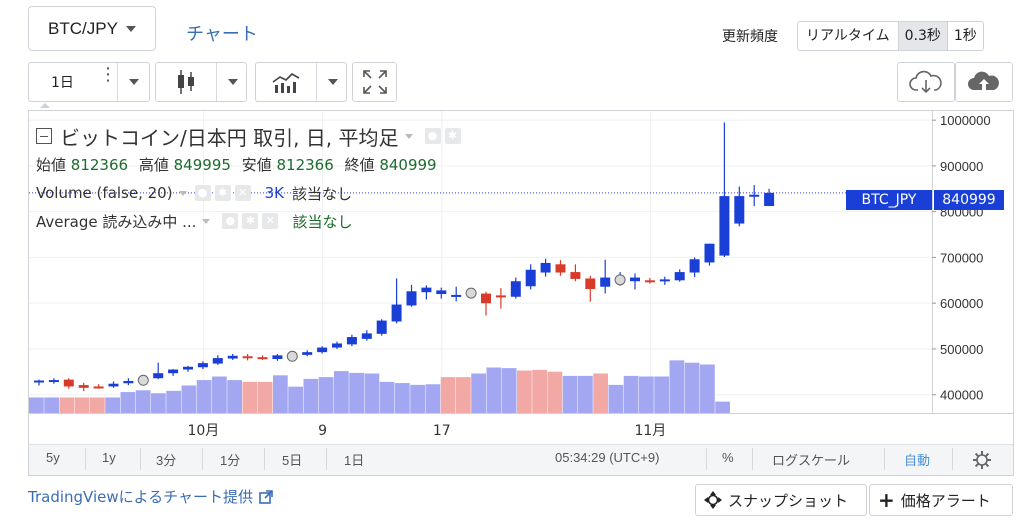  Describe the element at coordinates (984, 82) in the screenshot. I see `save-chart-button` at that location.